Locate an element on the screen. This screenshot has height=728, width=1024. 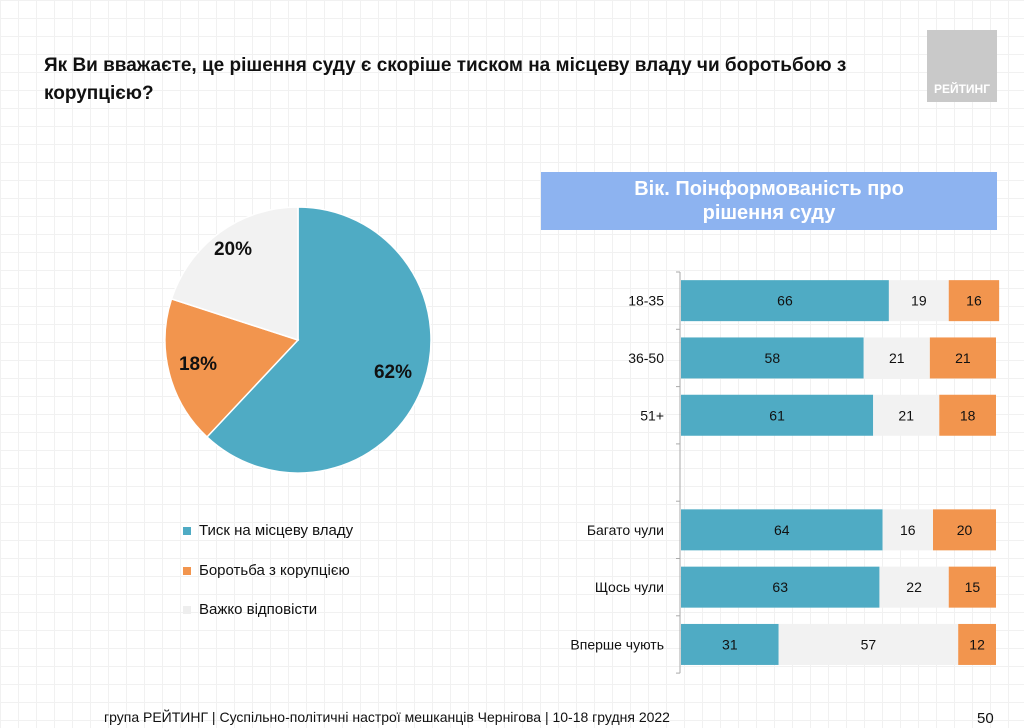
legend-label: Важко відповісти is located at coordinates (258, 609).